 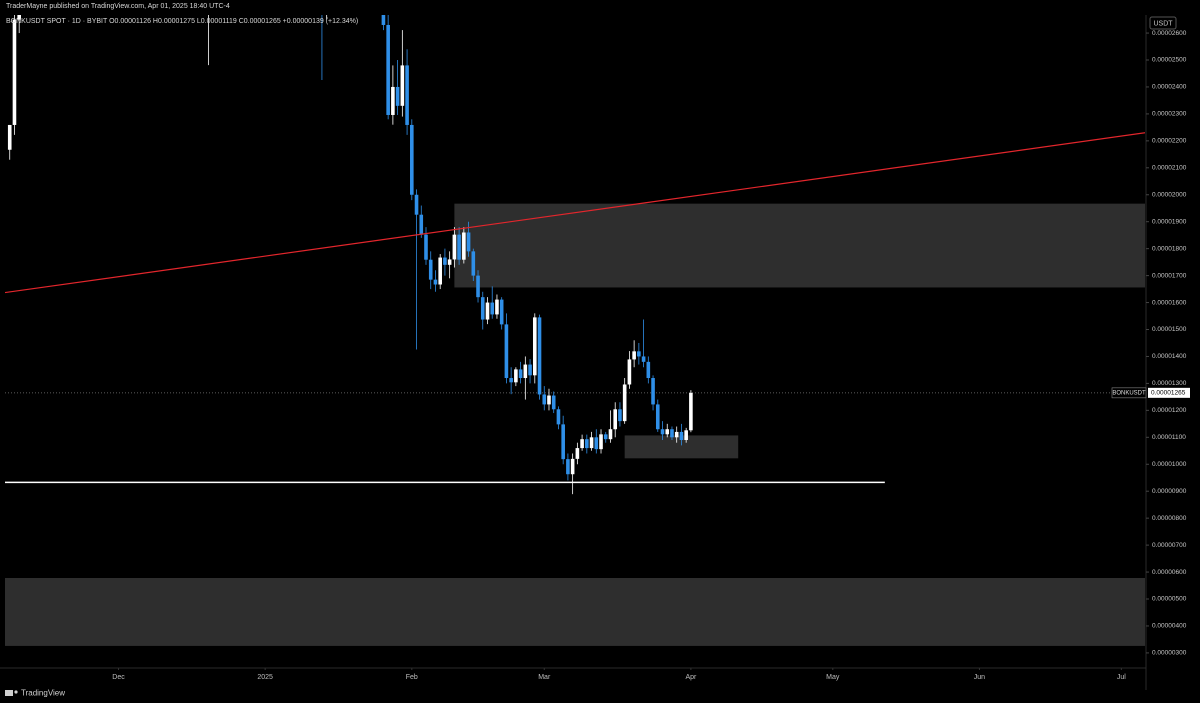 I want to click on symbol-tag-box, so click(x=1129, y=393).